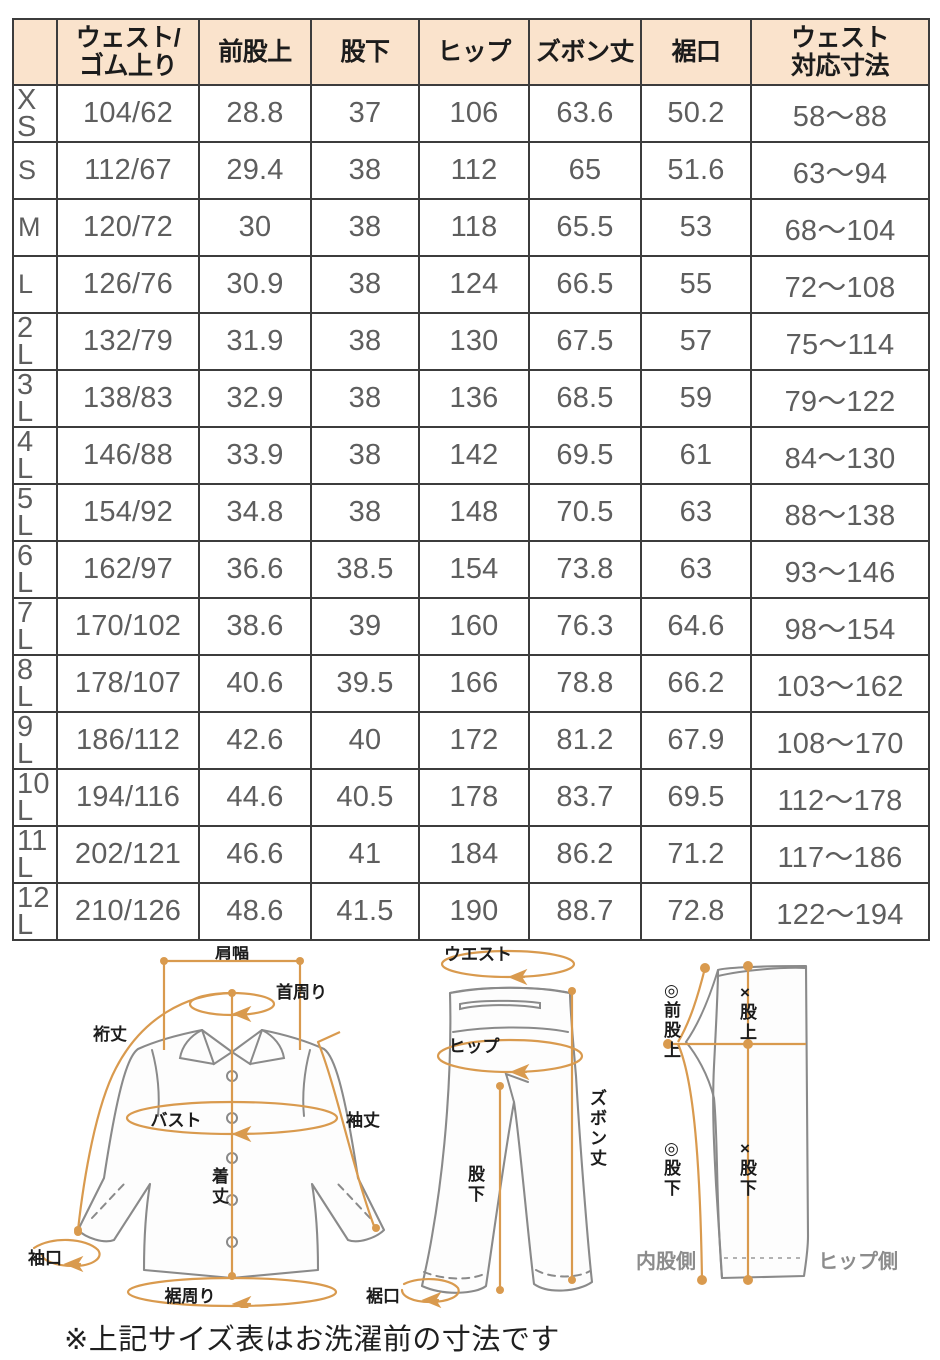  I want to click on cell-waist-fit: 103〜162, so click(840, 683).